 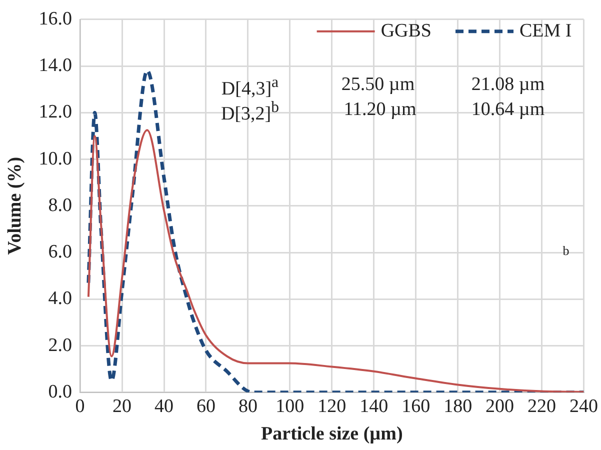 What do you see at coordinates (60, 345) in the screenshot?
I see `y-tick-label: 2.0` at bounding box center [60, 345].